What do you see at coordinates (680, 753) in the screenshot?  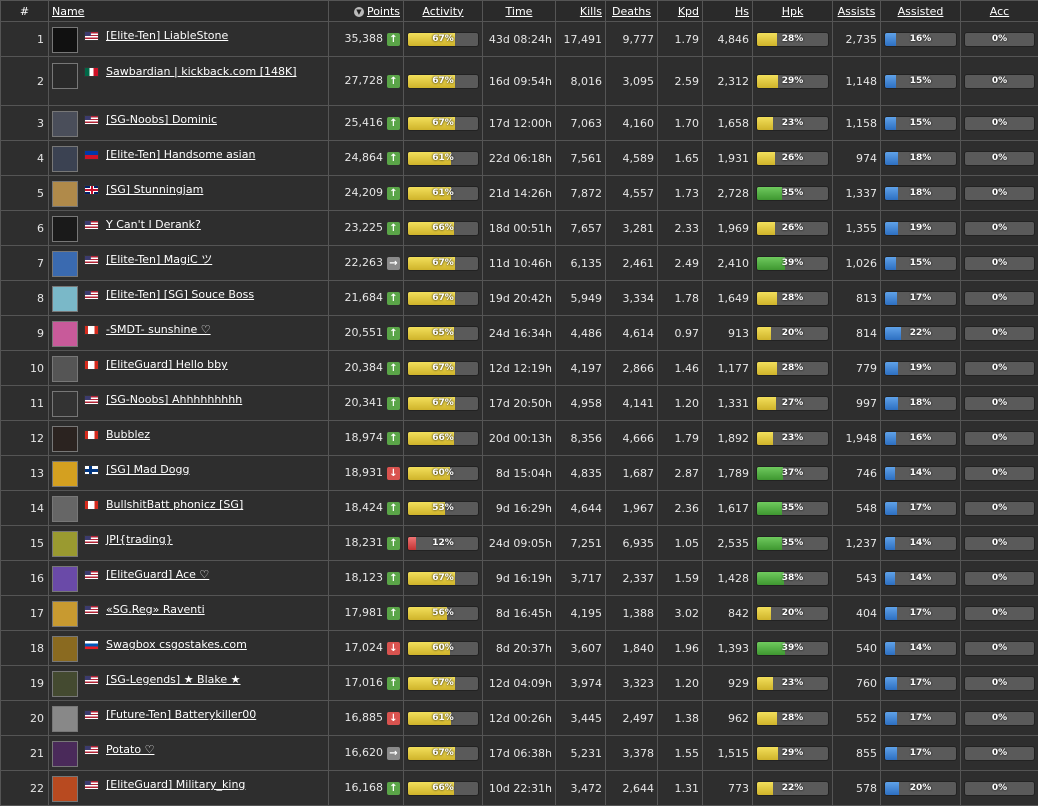 I see `kpd-cell: 1.55` at bounding box center [680, 753].